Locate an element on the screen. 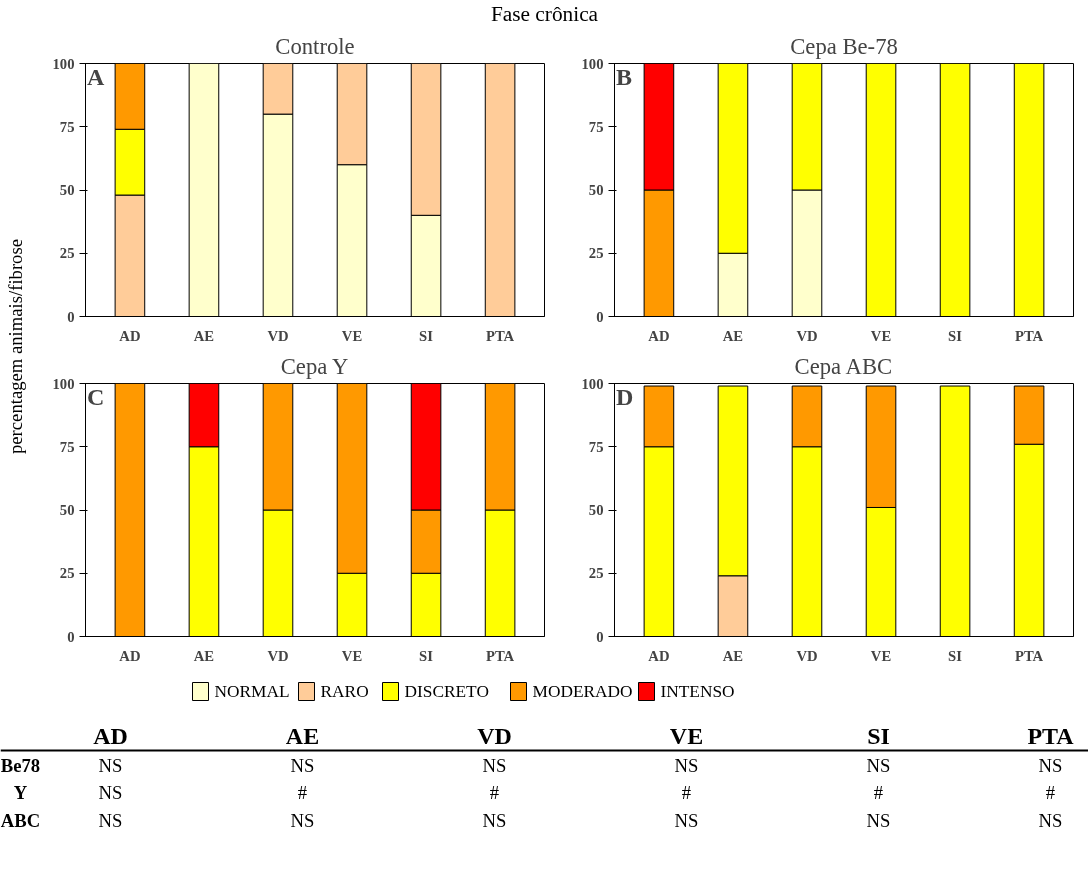 The image size is (1088, 886). annotation: C is located at coordinates (95, 396).